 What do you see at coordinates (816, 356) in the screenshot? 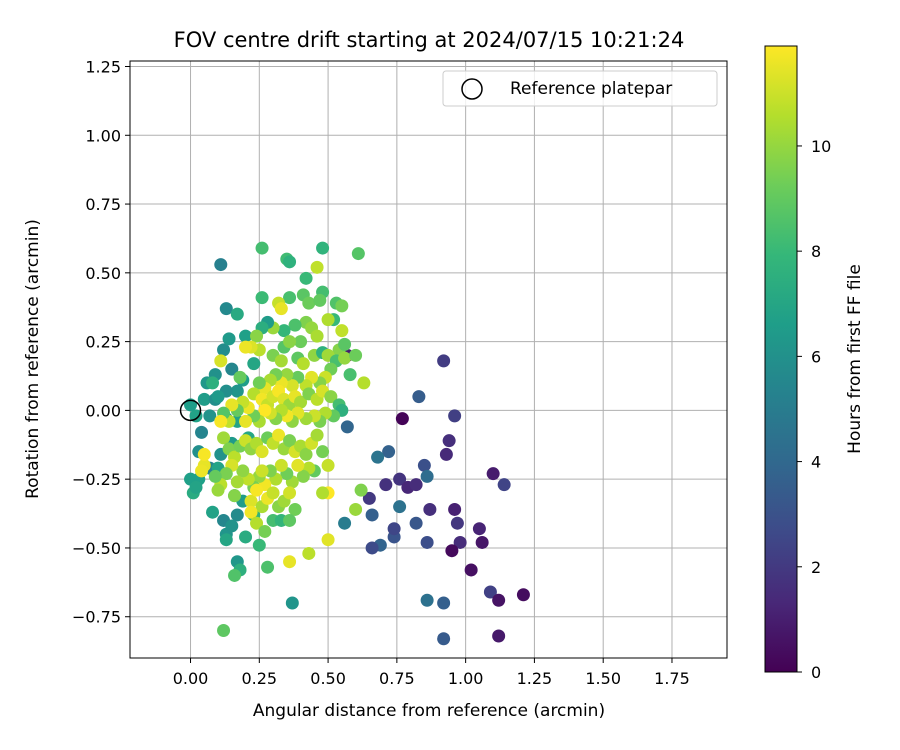
I see `colorbar-tick-label: 6` at bounding box center [816, 356].